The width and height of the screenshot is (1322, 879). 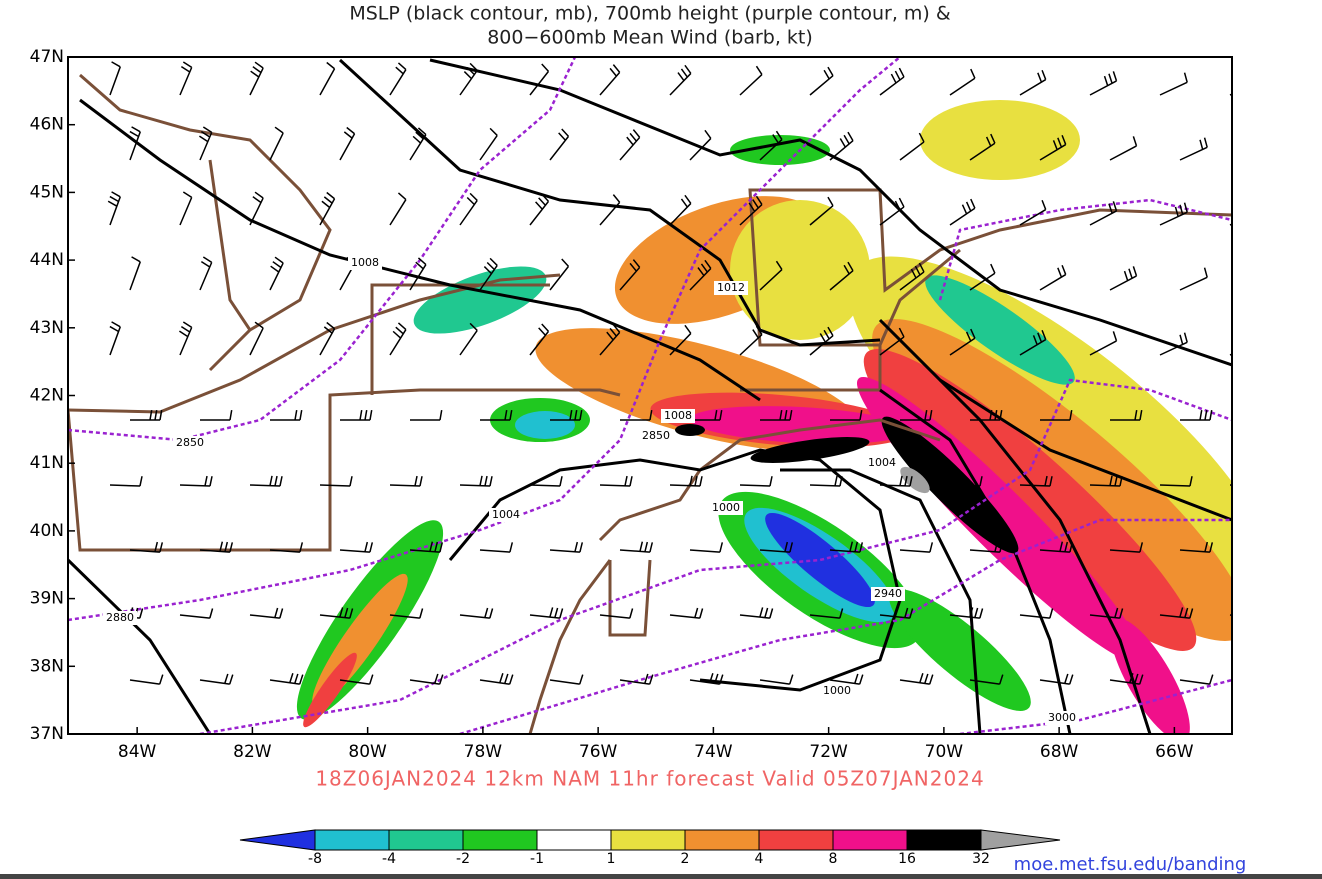 I want to click on y-tick-label: 44N, so click(x=47, y=260).